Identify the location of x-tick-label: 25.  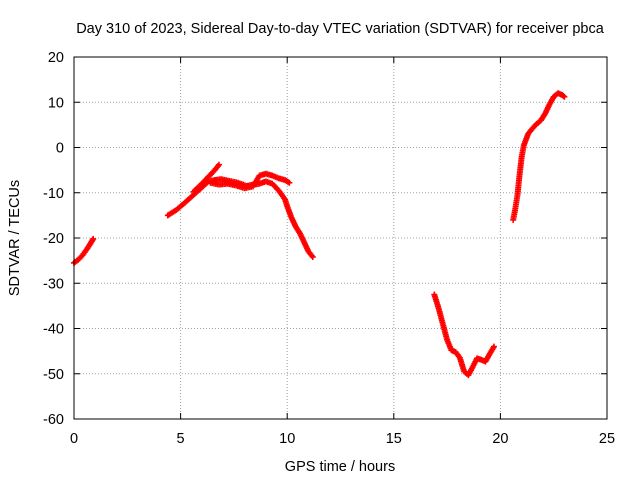
(607, 439).